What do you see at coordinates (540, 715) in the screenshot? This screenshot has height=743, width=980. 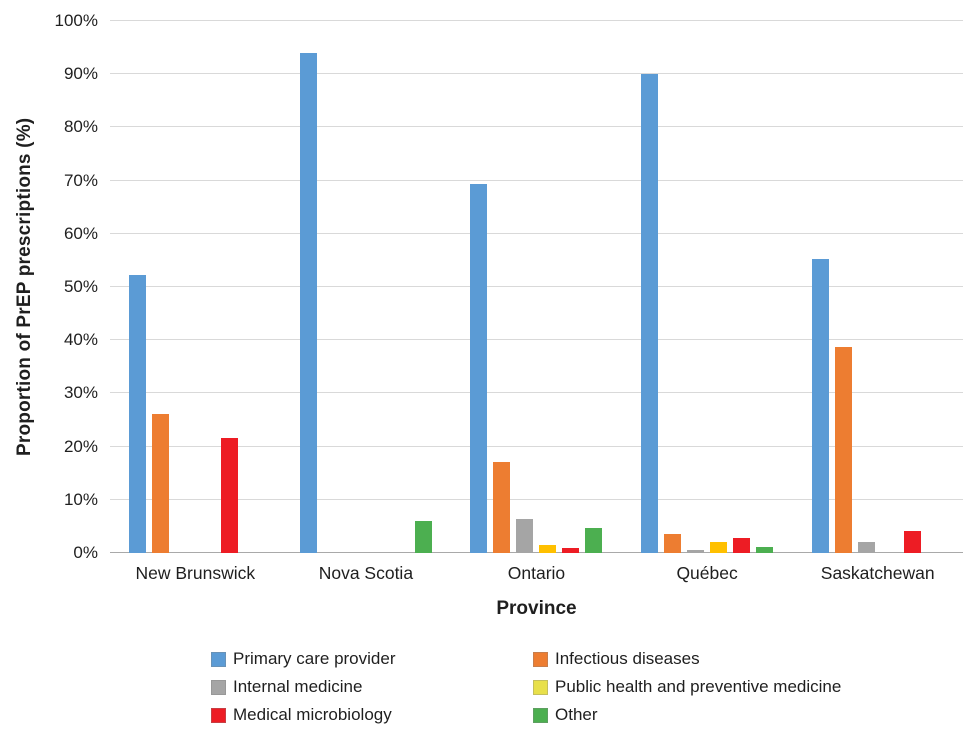 I see `legend-swatch-other` at bounding box center [540, 715].